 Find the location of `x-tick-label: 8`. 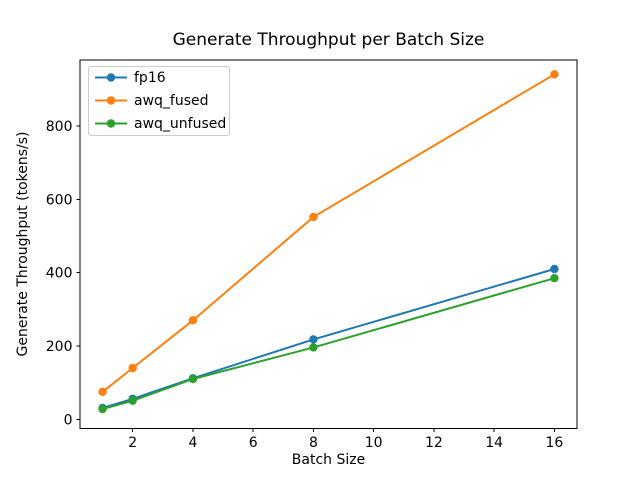

x-tick-label: 8 is located at coordinates (313, 443).